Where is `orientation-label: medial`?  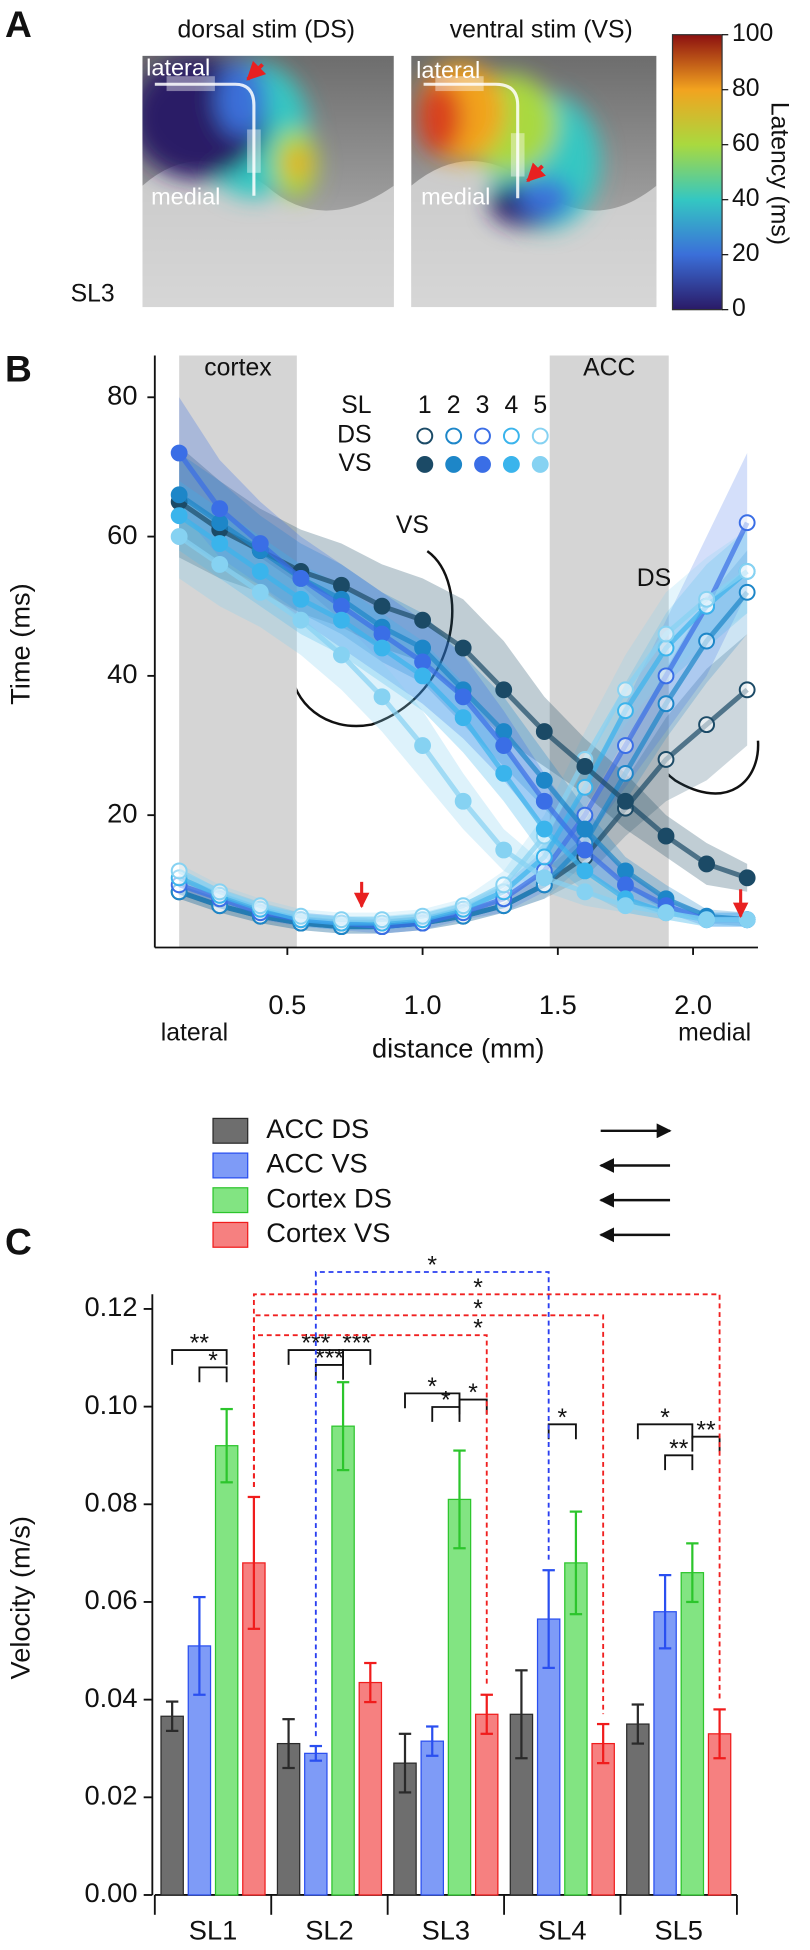
orientation-label: medial is located at coordinates (185, 196).